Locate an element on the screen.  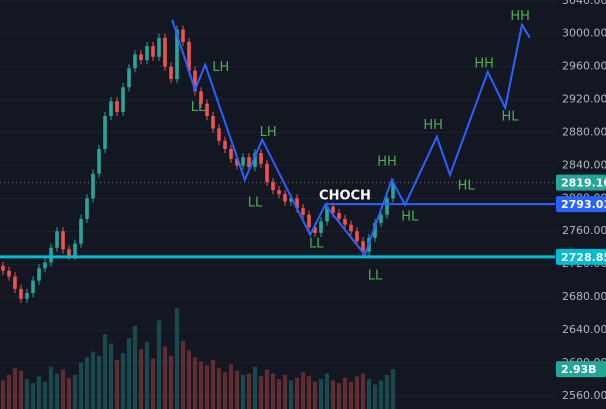
volume-box is located at coordinates (581, 369).